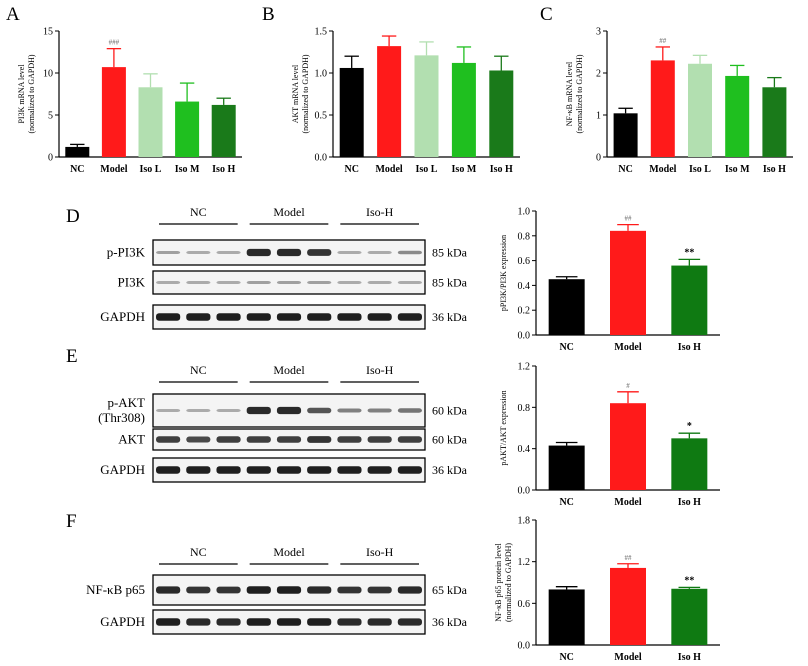 Image resolution: width=808 pixels, height=666 pixels. Describe the element at coordinates (115, 589) in the screenshot. I see `blot-row-label: NF-κB p65` at that location.